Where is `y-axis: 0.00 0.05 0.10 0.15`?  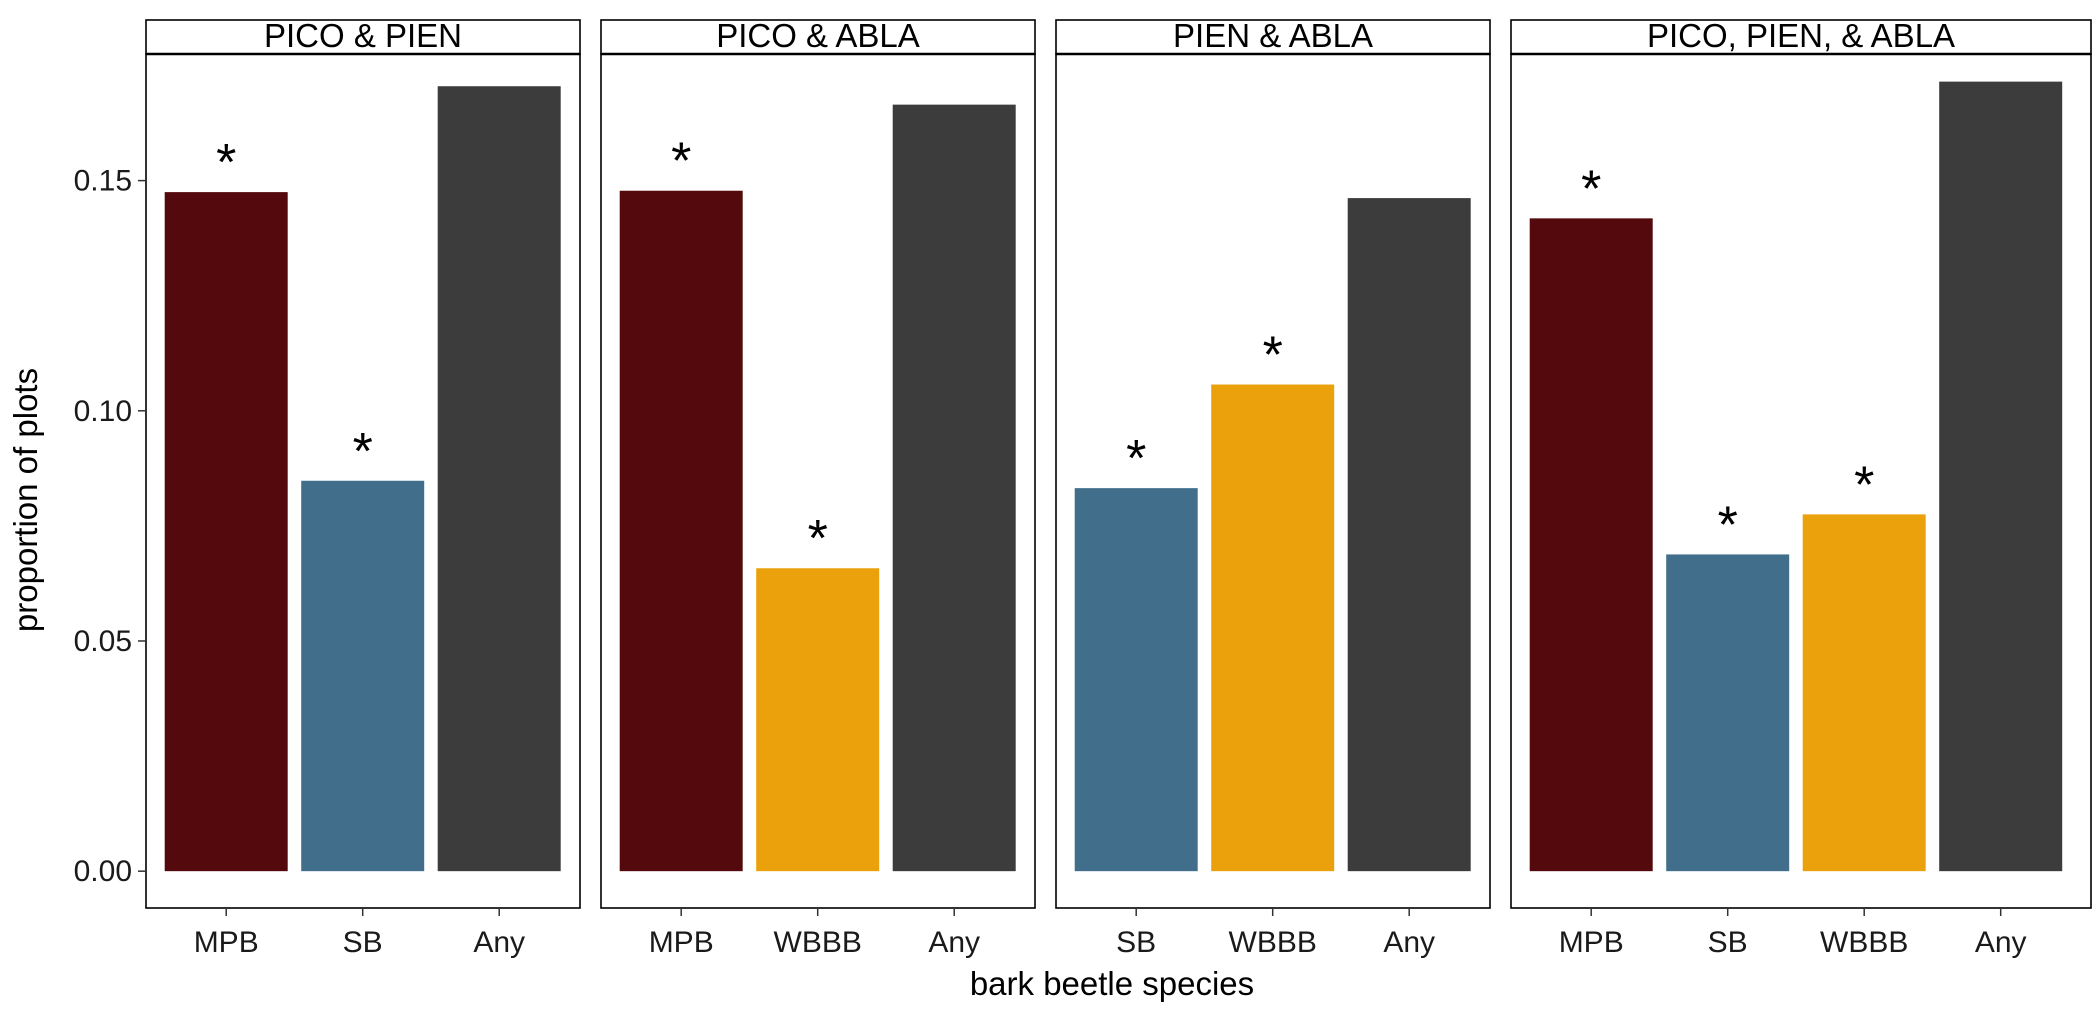 y-axis: 0.00 0.05 0.10 0.15 is located at coordinates (110, 526).